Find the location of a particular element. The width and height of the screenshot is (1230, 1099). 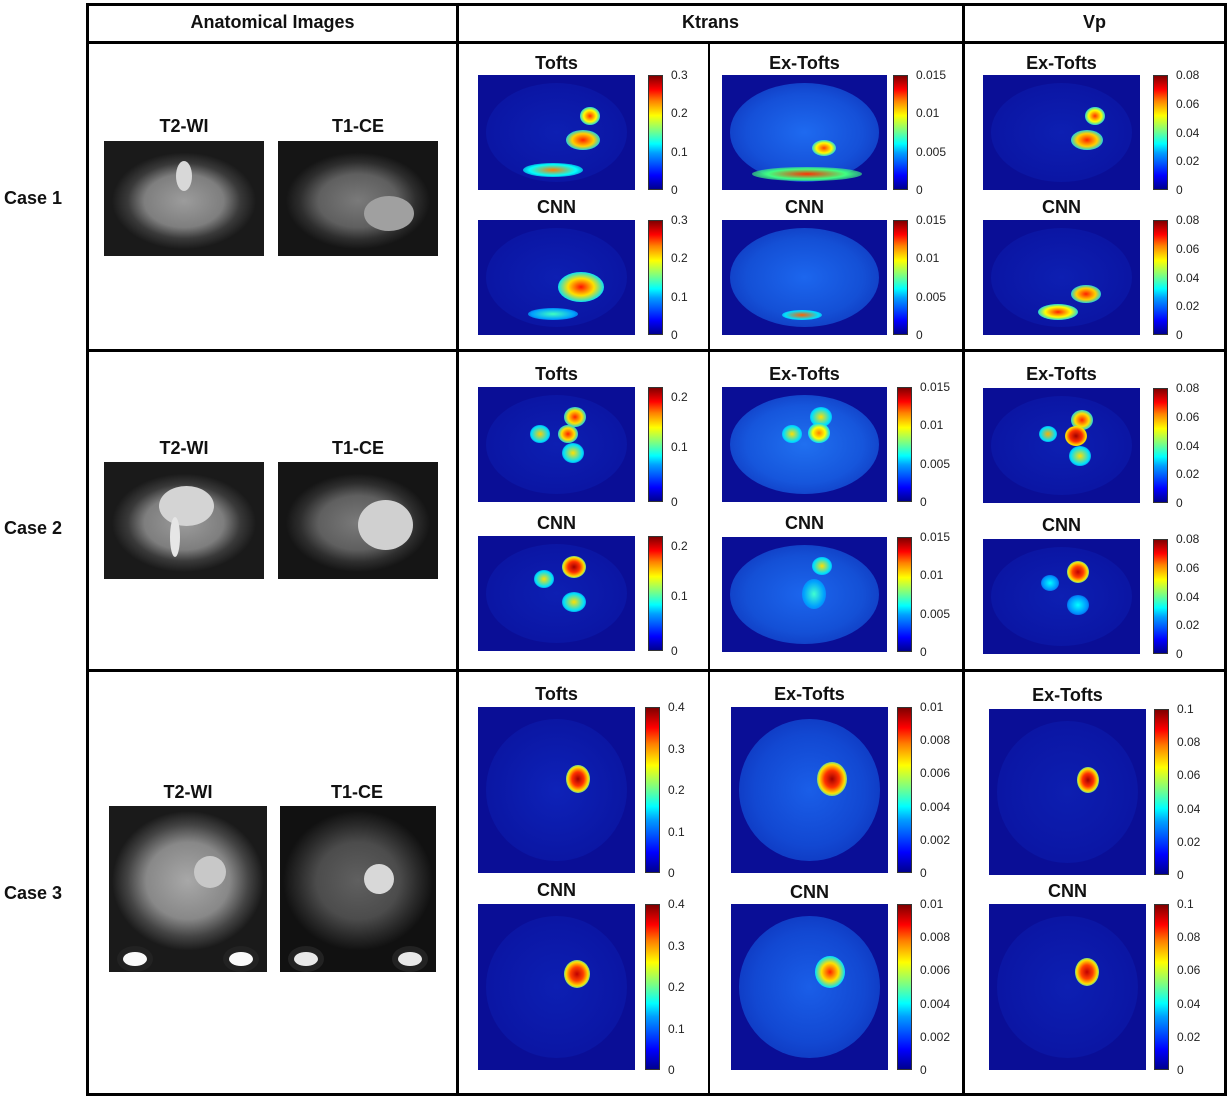

divider-header is located at coordinates (656, 42).